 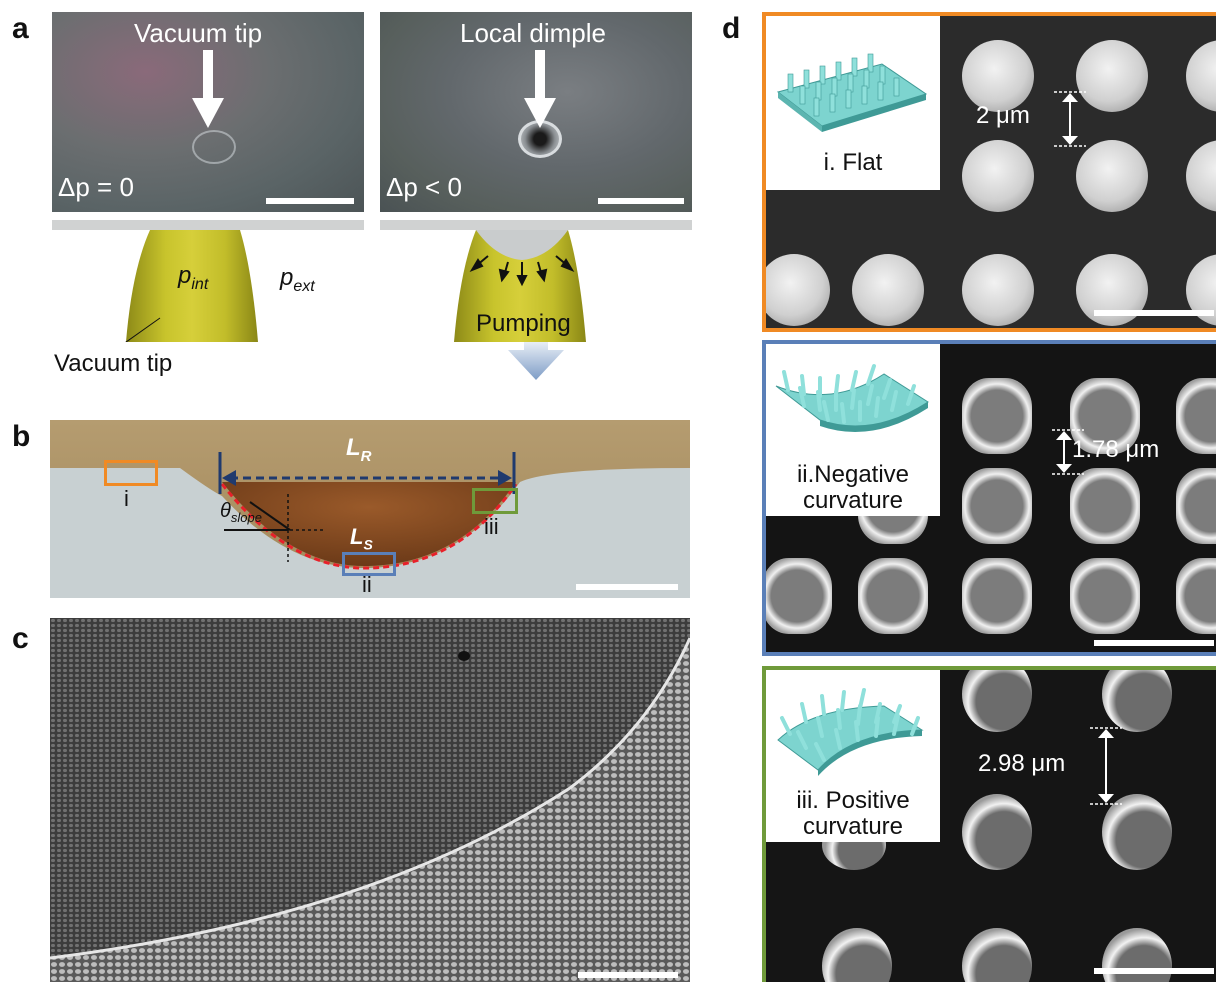 I want to click on sem-flat-panel: i. Flat 2 μm, so click(x=989, y=172).